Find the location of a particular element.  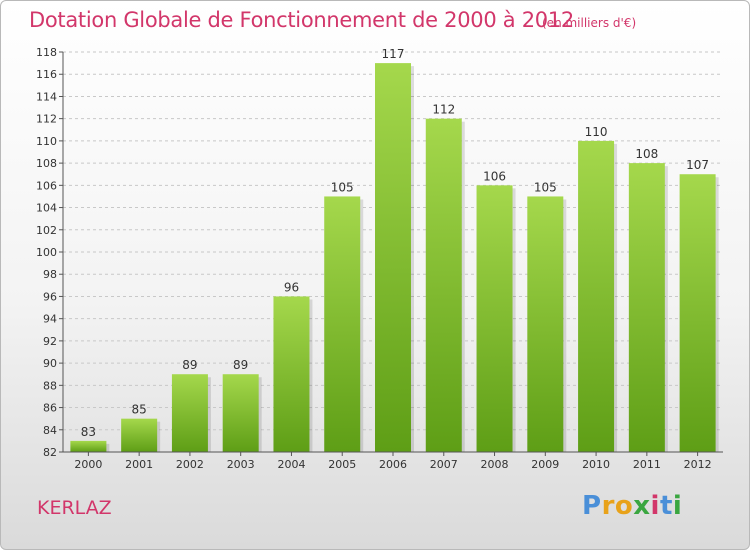

y-tick-label: 90 is located at coordinates (50, 363).